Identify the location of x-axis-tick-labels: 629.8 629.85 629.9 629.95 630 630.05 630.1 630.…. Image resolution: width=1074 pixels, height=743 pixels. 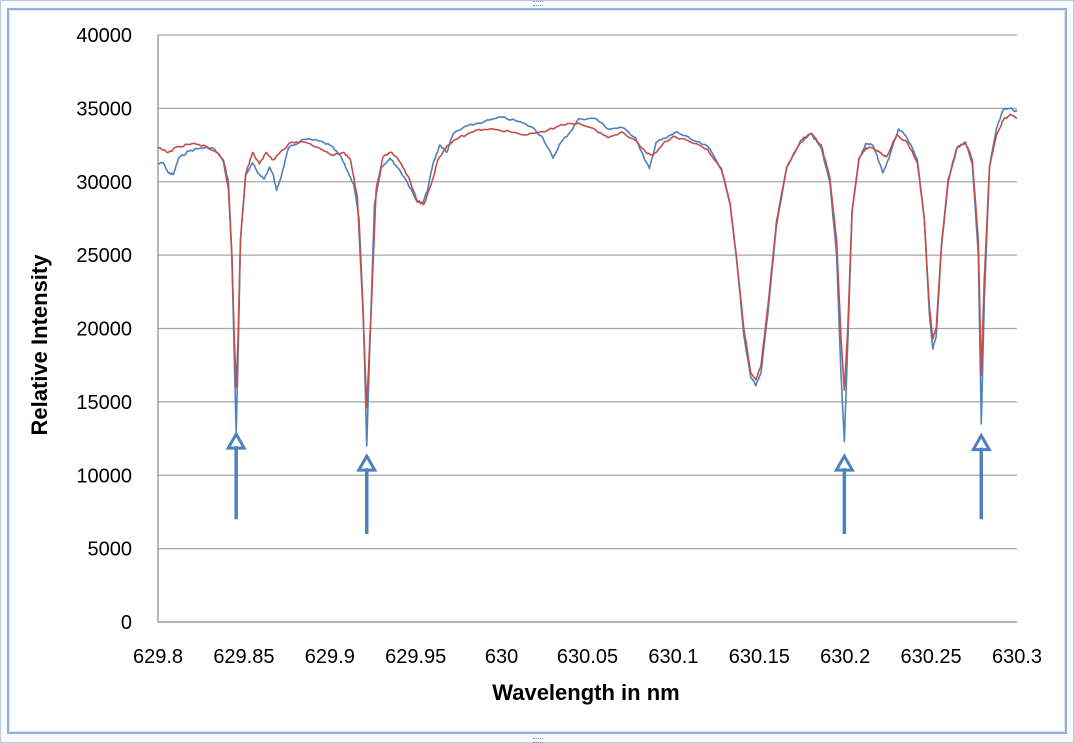
(587, 657).